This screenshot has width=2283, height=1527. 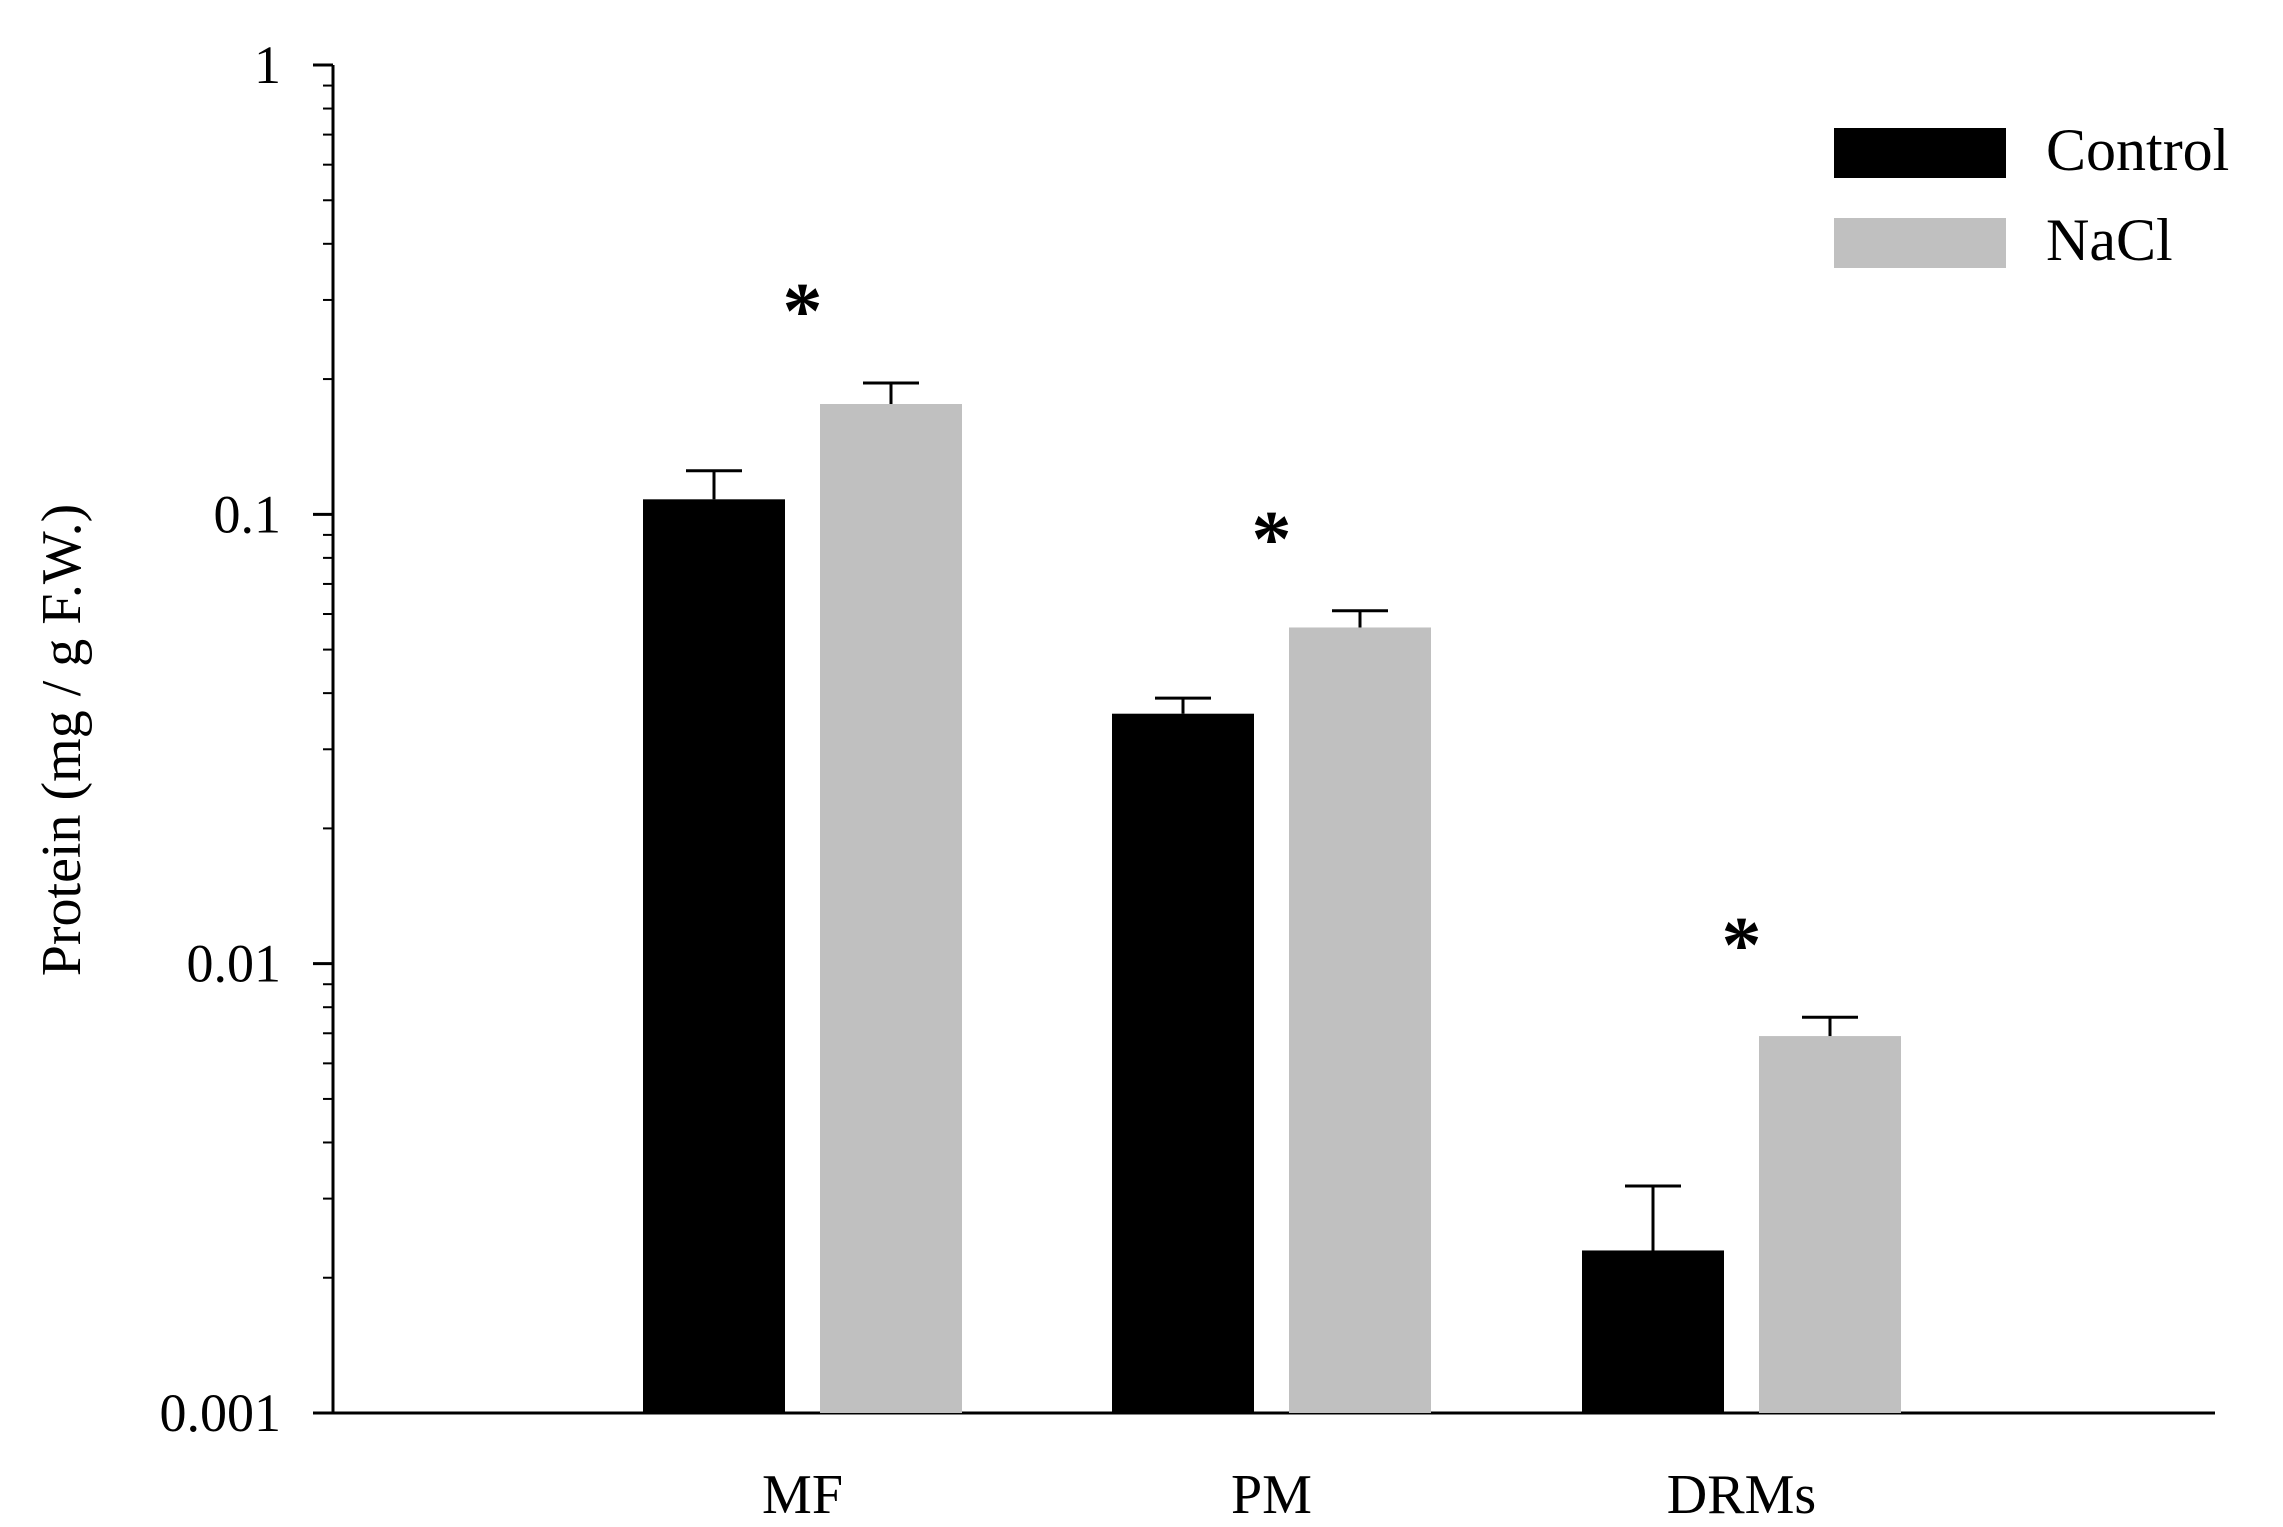 What do you see at coordinates (1920, 153) in the screenshot?
I see `legend-swatch-control` at bounding box center [1920, 153].